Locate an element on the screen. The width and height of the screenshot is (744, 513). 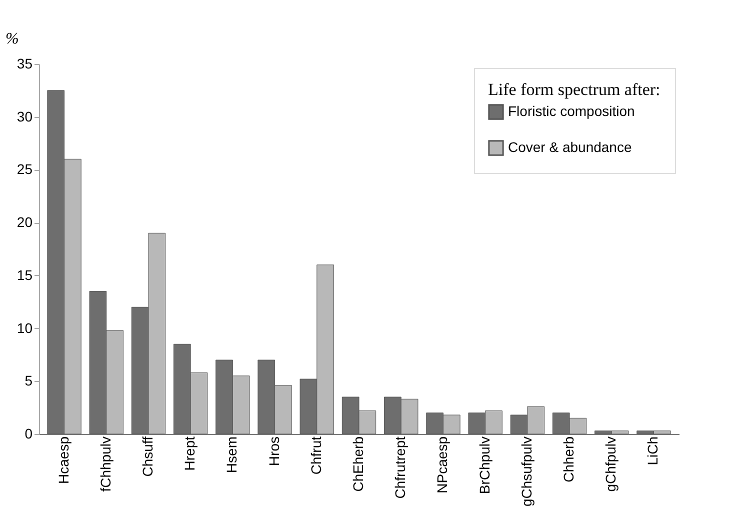
x-tick-label: Chsuff is located at coordinates (147, 456).